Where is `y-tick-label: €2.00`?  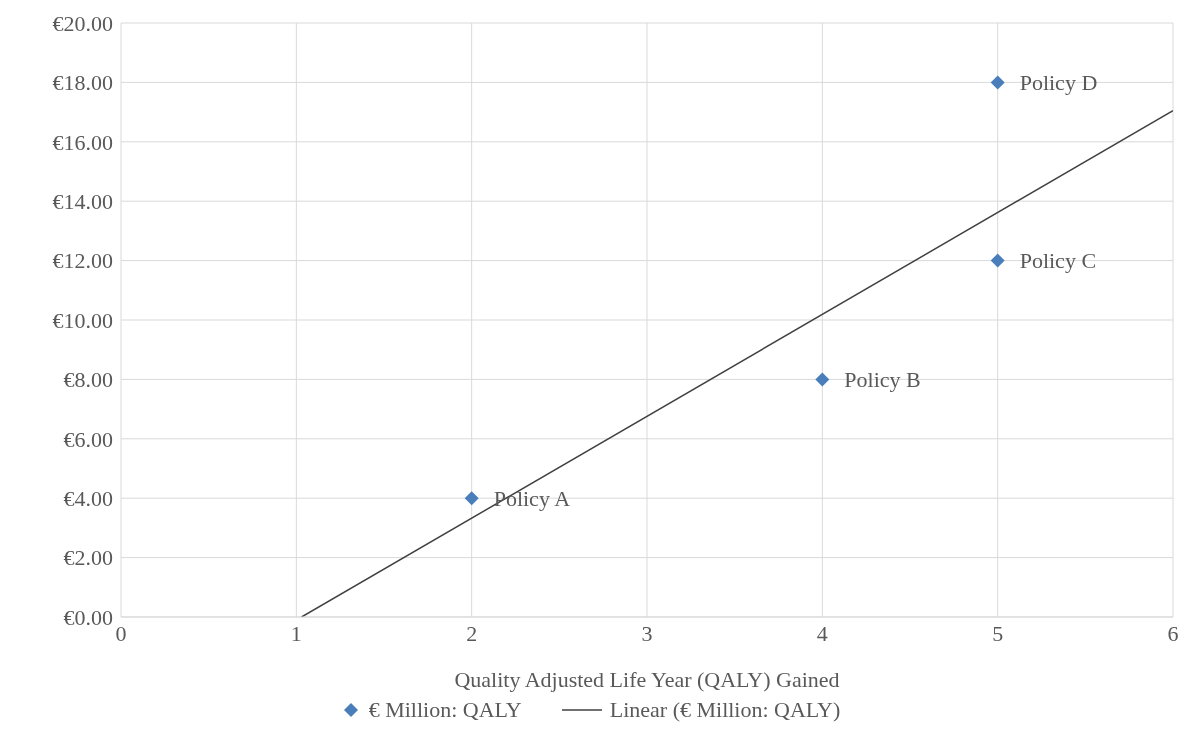
y-tick-label: €2.00 is located at coordinates (88, 558).